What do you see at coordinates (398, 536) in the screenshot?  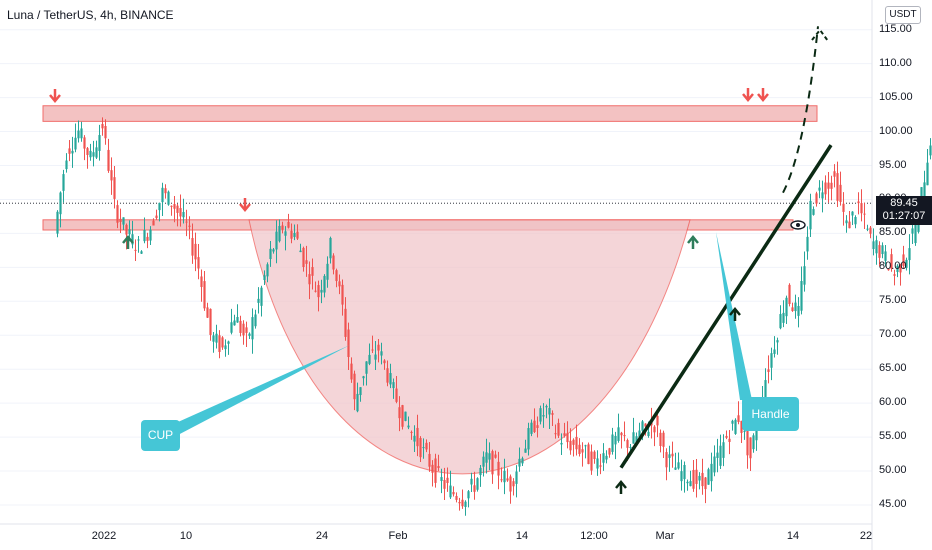 I see `time-tick-label: Feb` at bounding box center [398, 536].